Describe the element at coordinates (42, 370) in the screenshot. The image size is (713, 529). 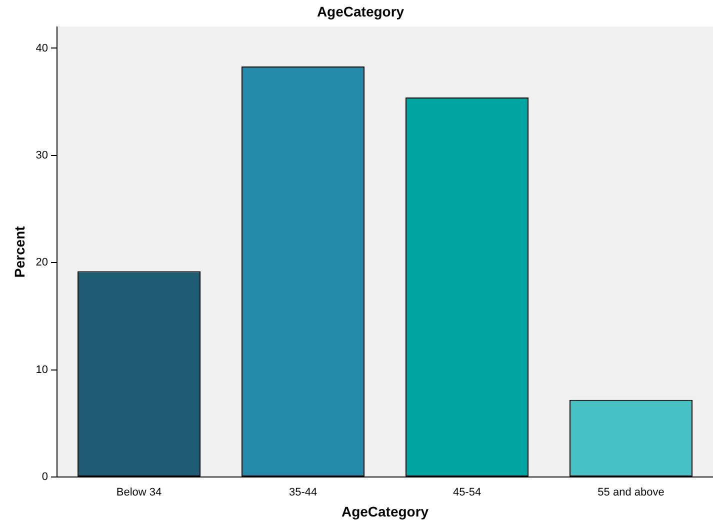
I see `y-tick-label: 10` at that location.